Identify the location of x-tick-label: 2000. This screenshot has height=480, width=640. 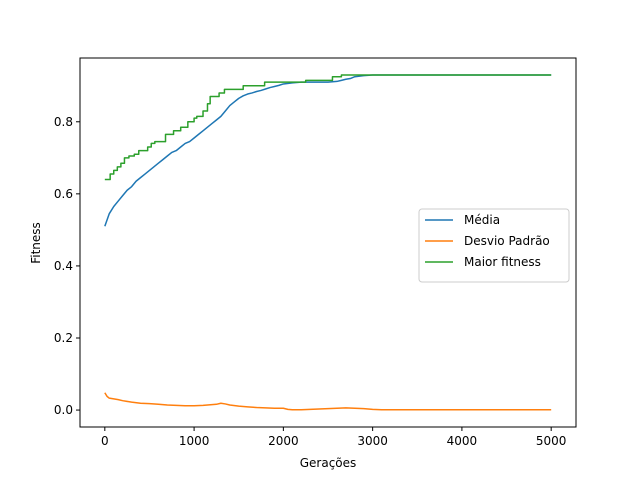
(283, 441).